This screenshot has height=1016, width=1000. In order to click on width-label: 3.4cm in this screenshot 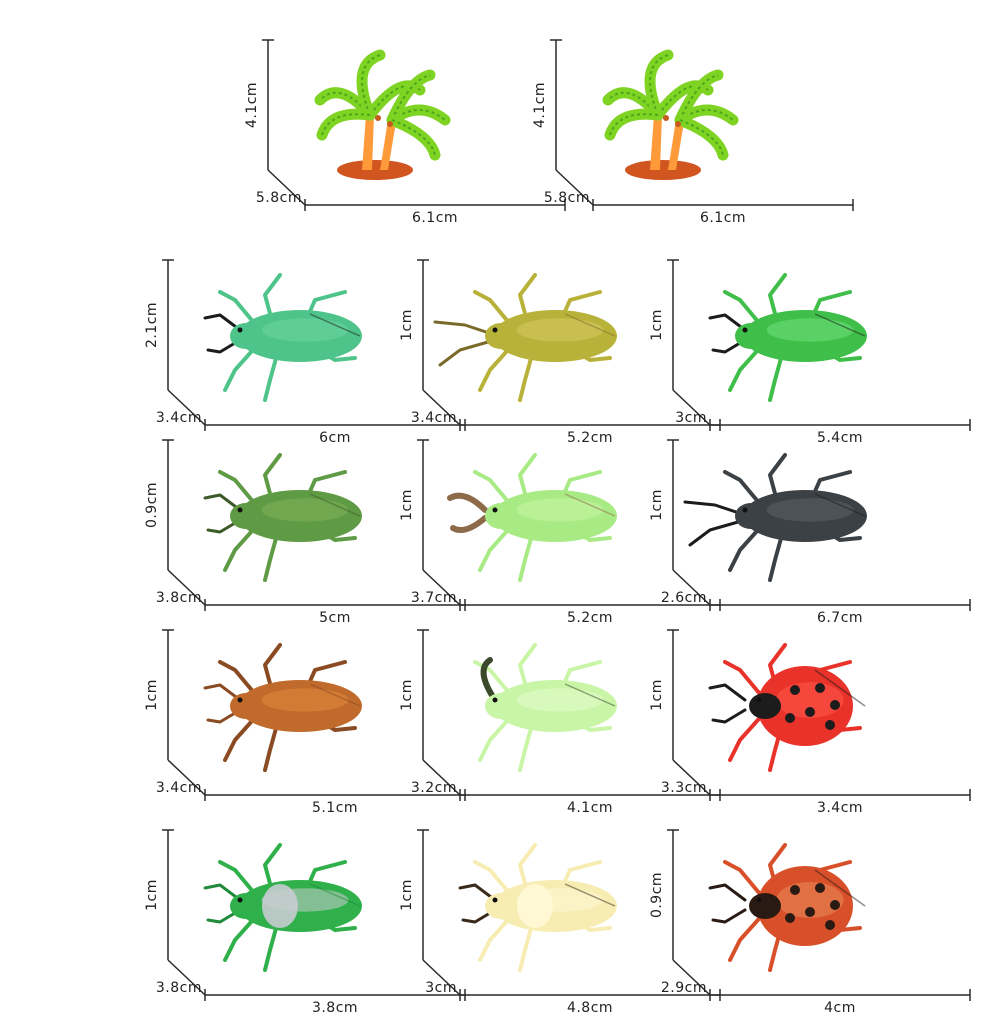, I will do `click(840, 808)`.